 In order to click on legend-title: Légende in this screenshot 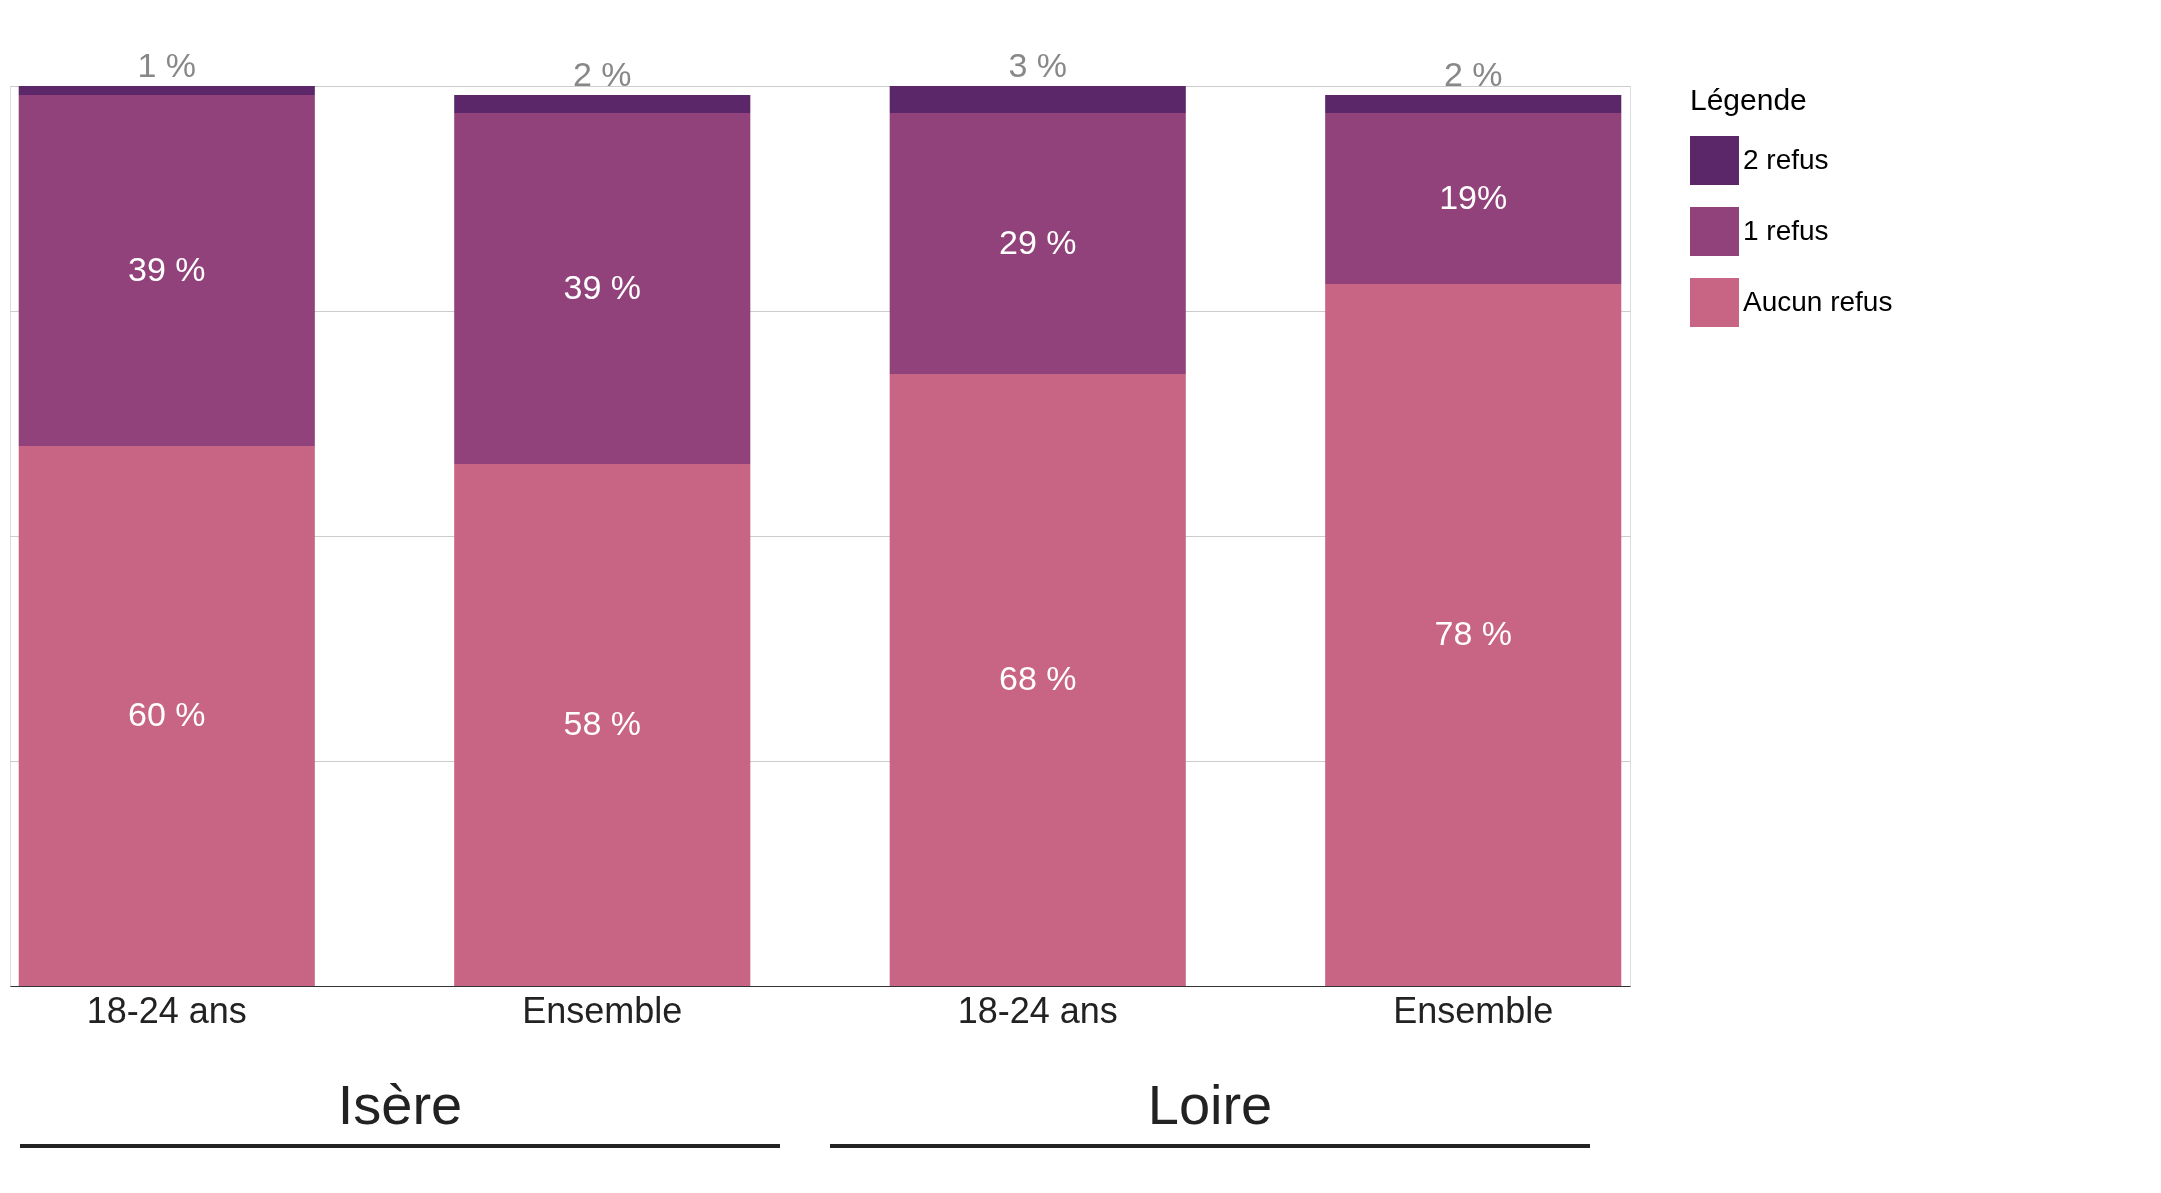, I will do `click(1748, 99)`.